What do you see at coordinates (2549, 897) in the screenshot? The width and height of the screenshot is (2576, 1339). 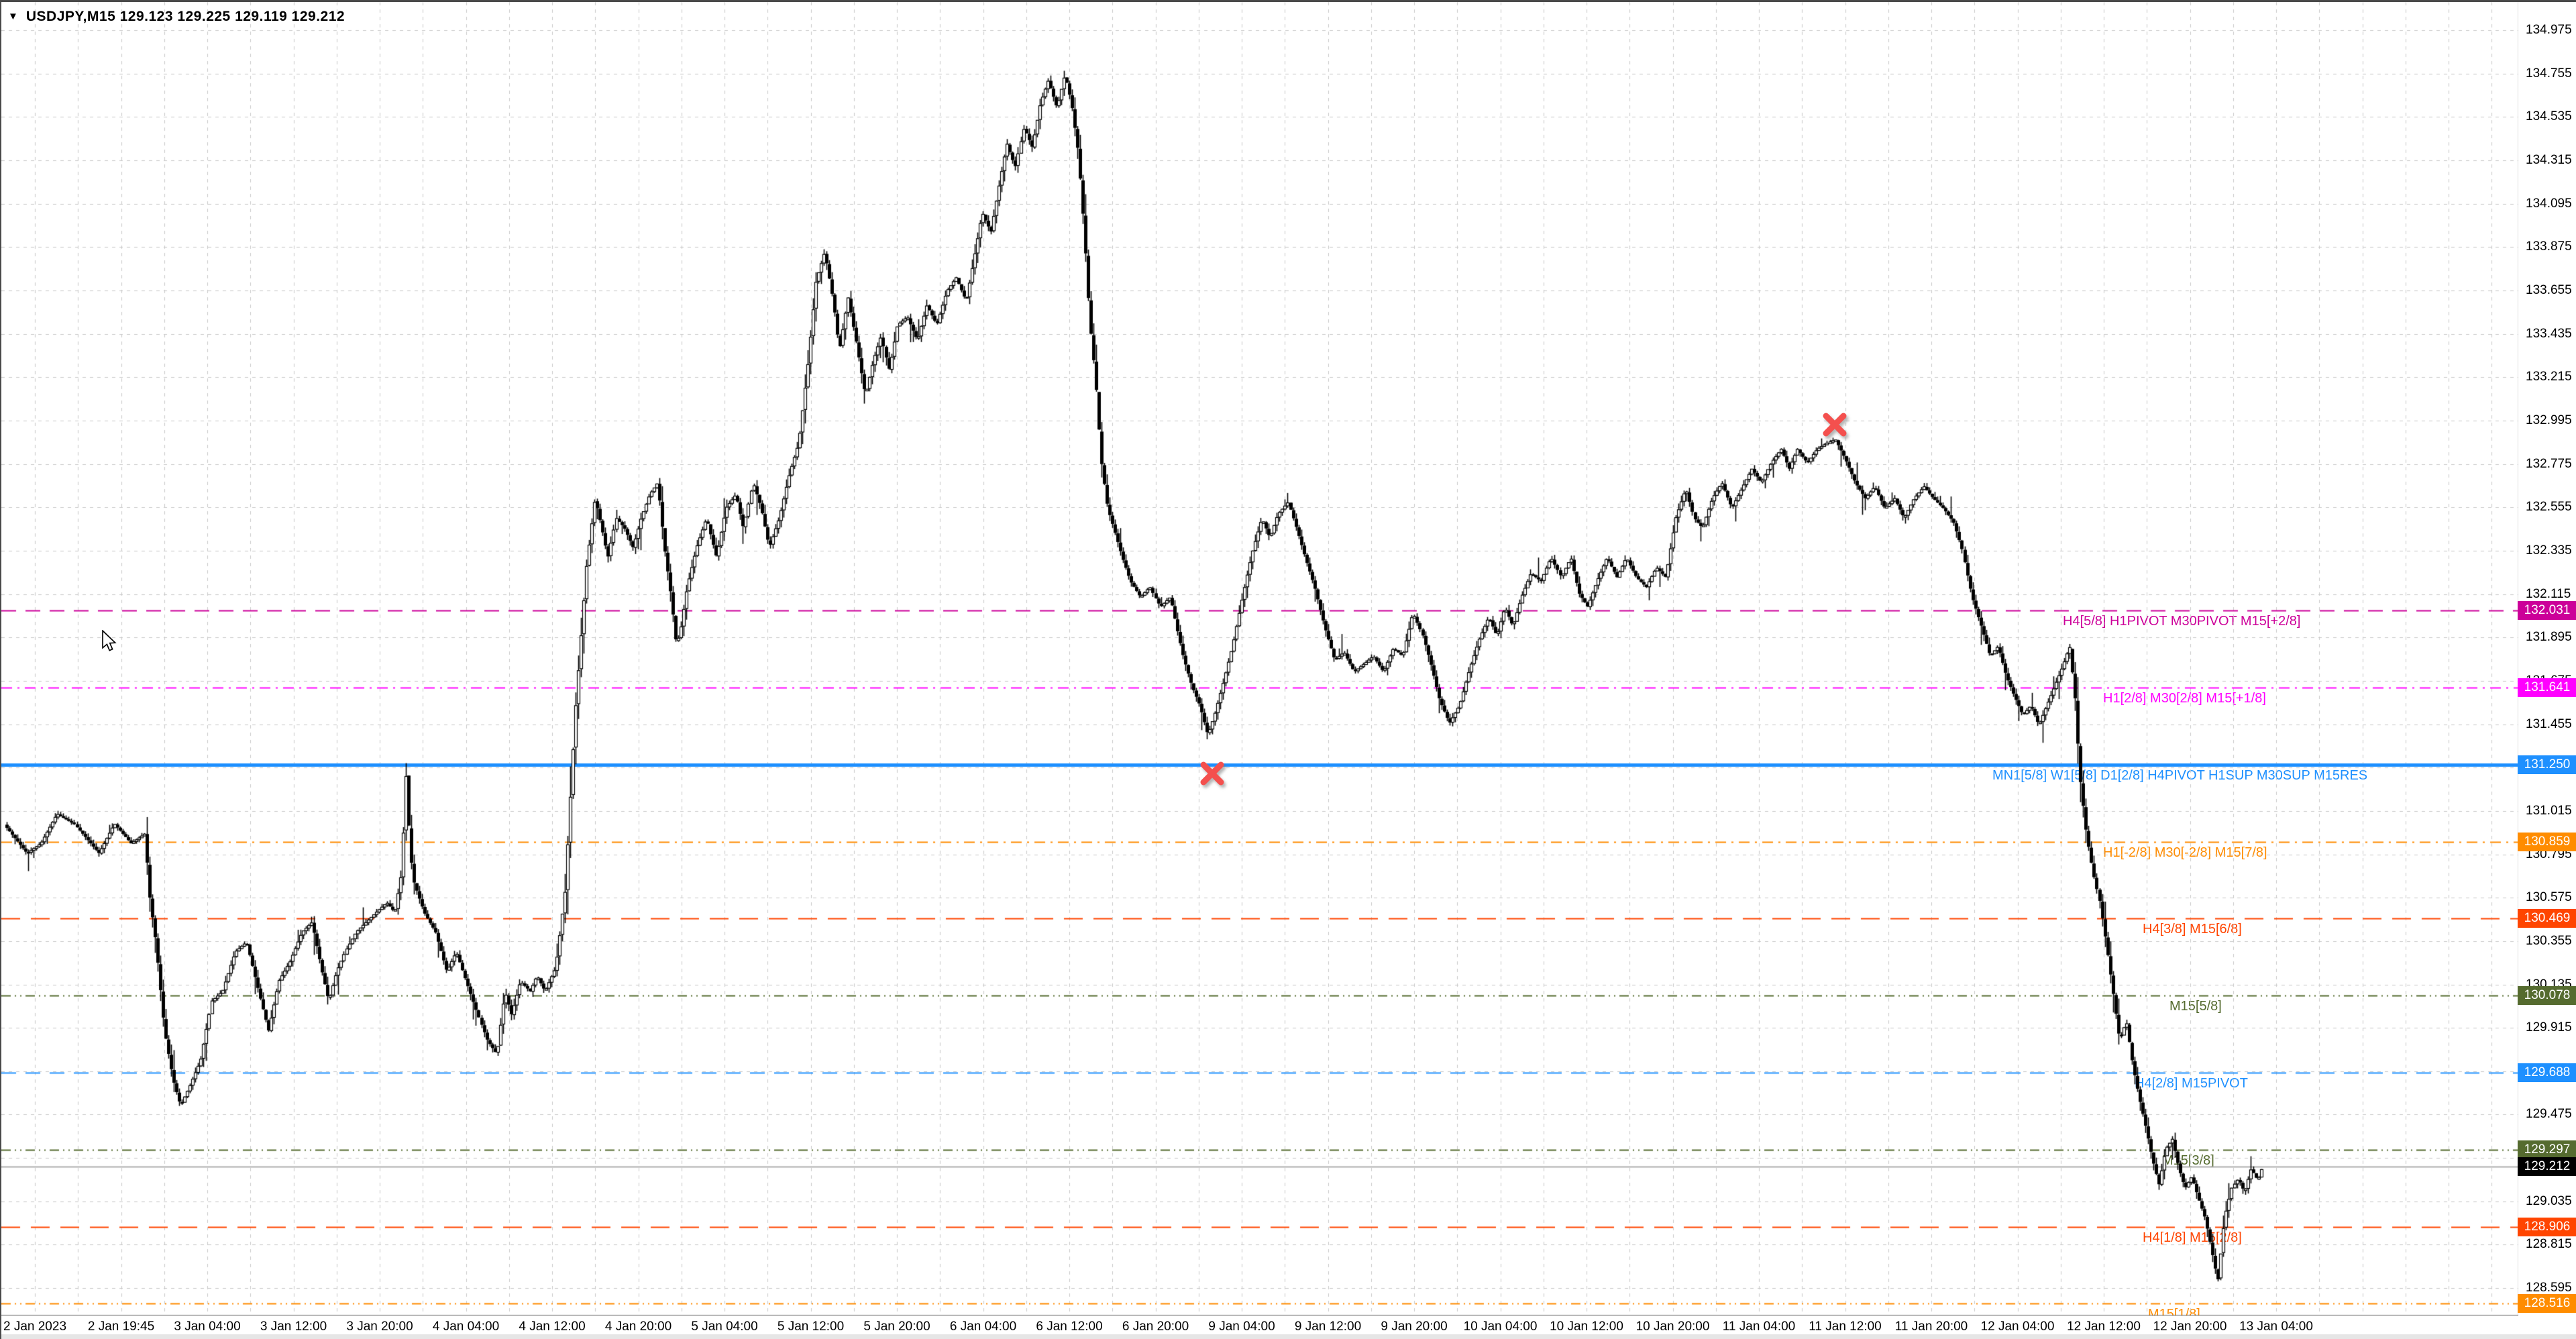 I see `price-axis-tick: 130.575` at bounding box center [2549, 897].